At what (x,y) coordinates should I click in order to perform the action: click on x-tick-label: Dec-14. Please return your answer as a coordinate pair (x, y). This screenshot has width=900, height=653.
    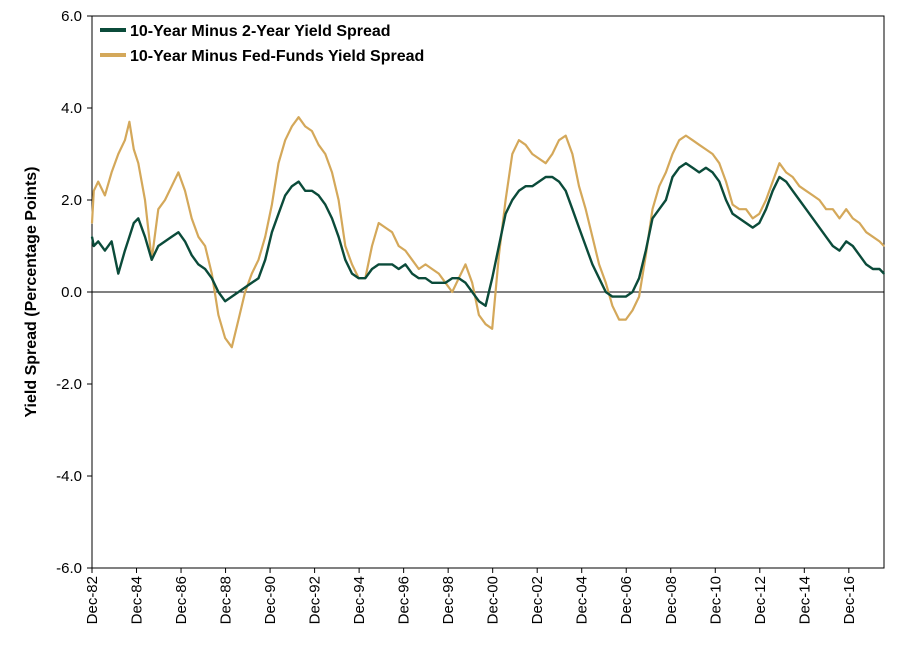
    Looking at the image, I should click on (804, 600).